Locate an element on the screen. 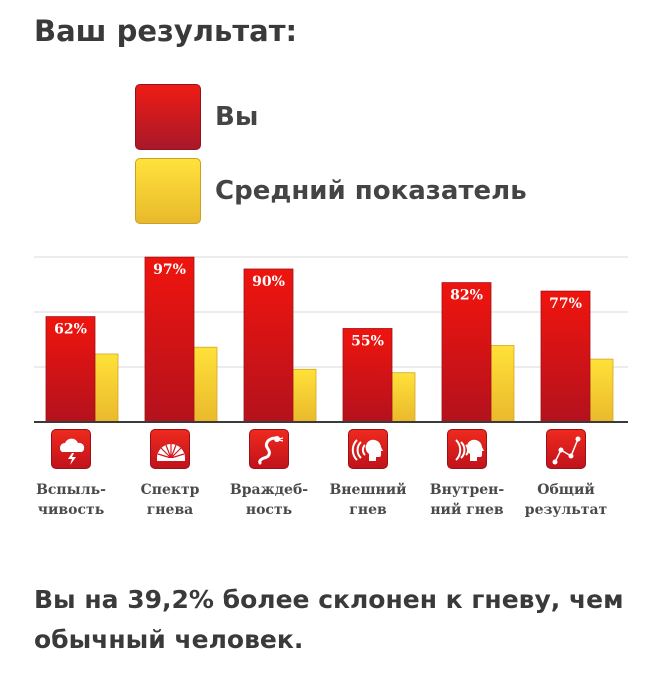  category-label-3: Враждеб- ность is located at coordinates (269, 500).